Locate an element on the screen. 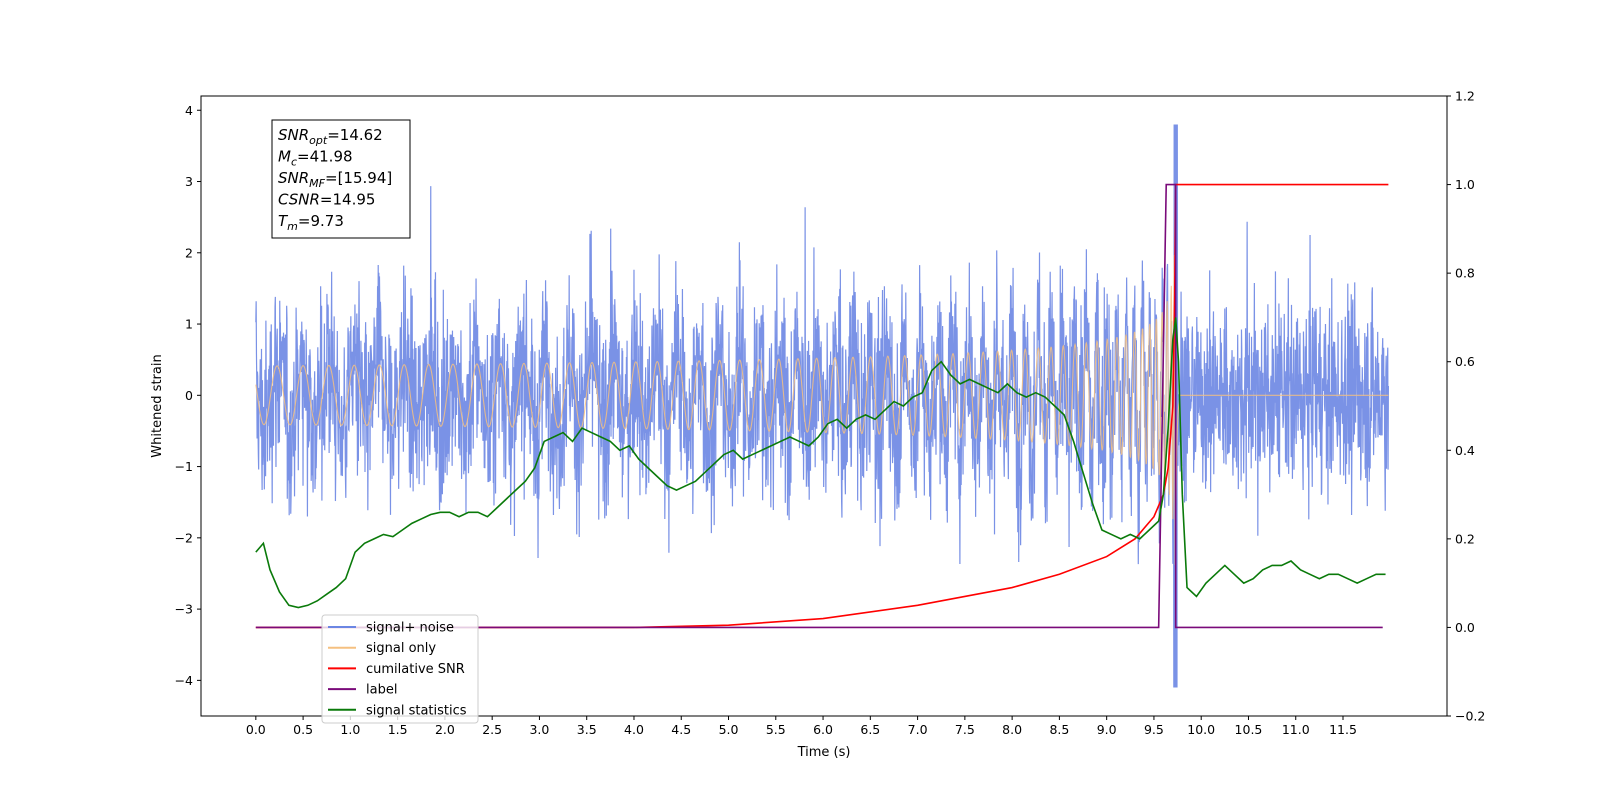 This screenshot has height=800, width=1600. info-symbol: M is located at coordinates (284, 157).